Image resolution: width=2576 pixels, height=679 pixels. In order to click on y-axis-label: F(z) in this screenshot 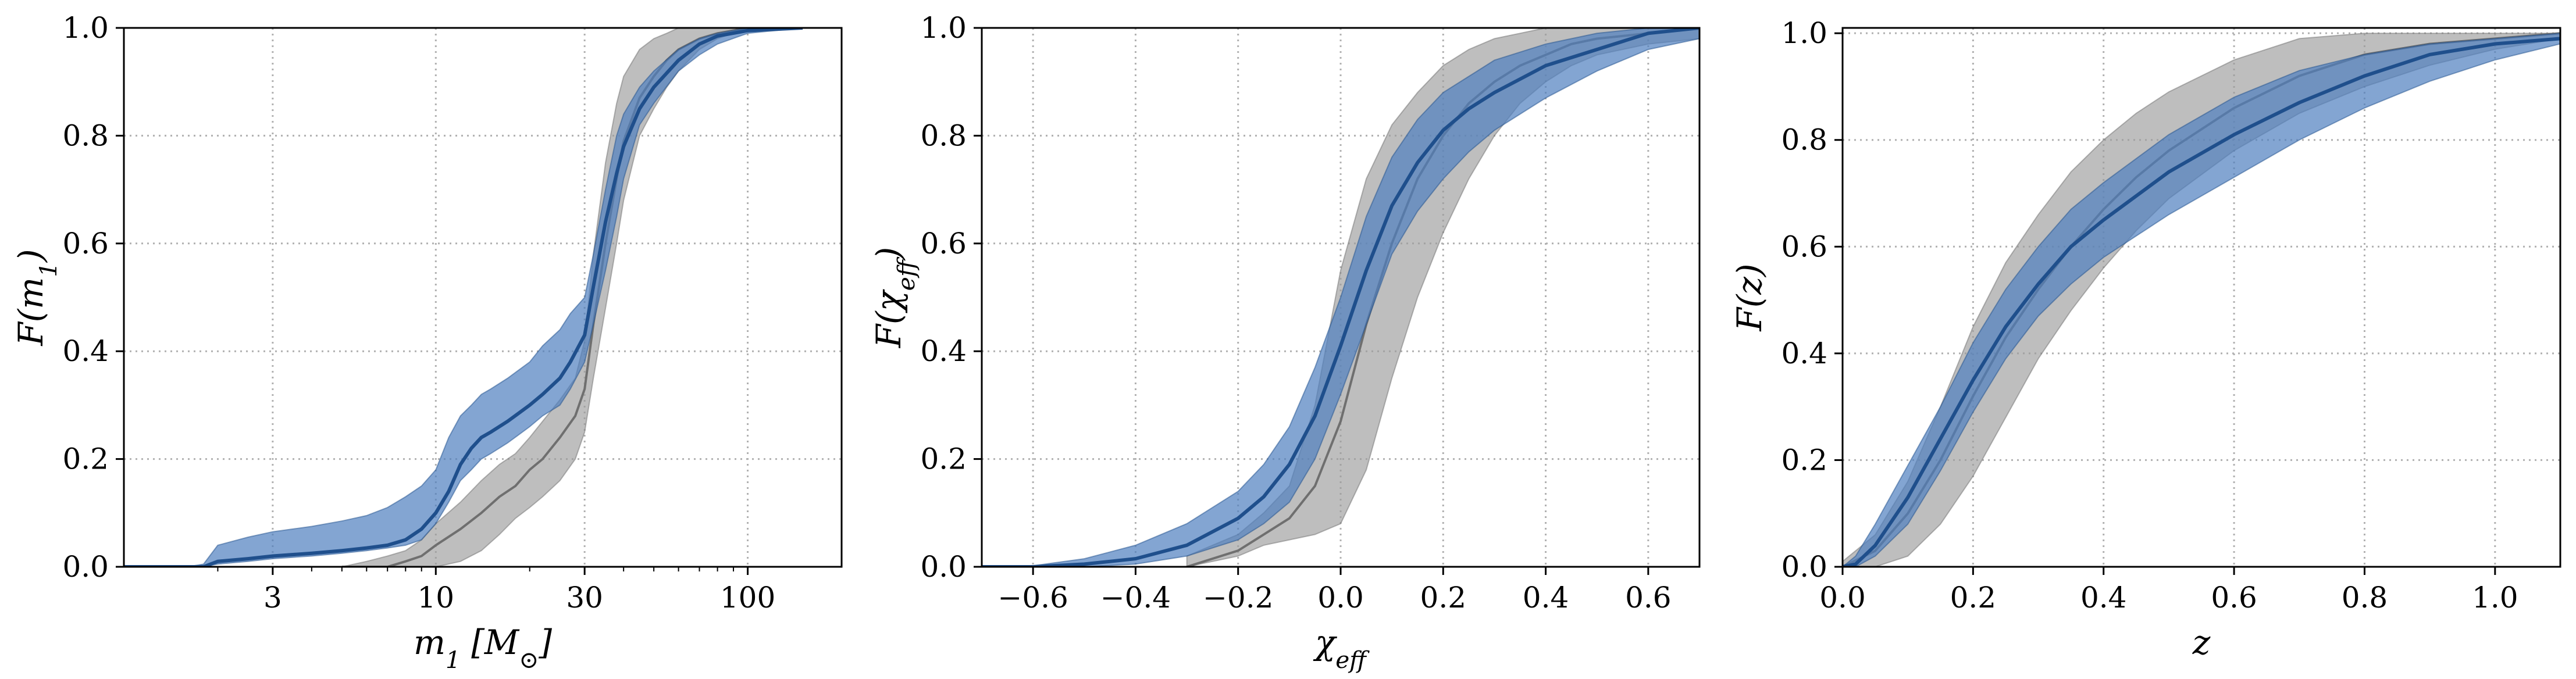, I will do `click(1749, 297)`.